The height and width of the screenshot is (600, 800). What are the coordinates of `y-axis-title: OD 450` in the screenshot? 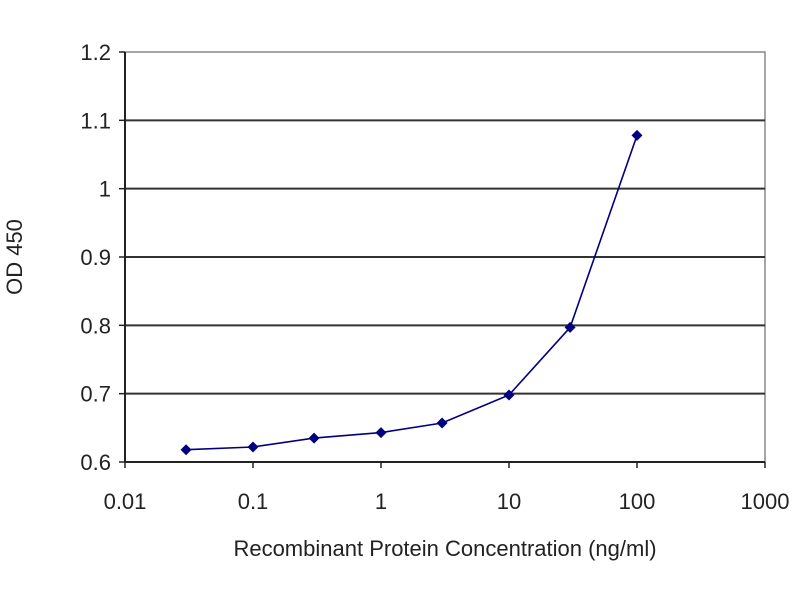 It's located at (14, 257).